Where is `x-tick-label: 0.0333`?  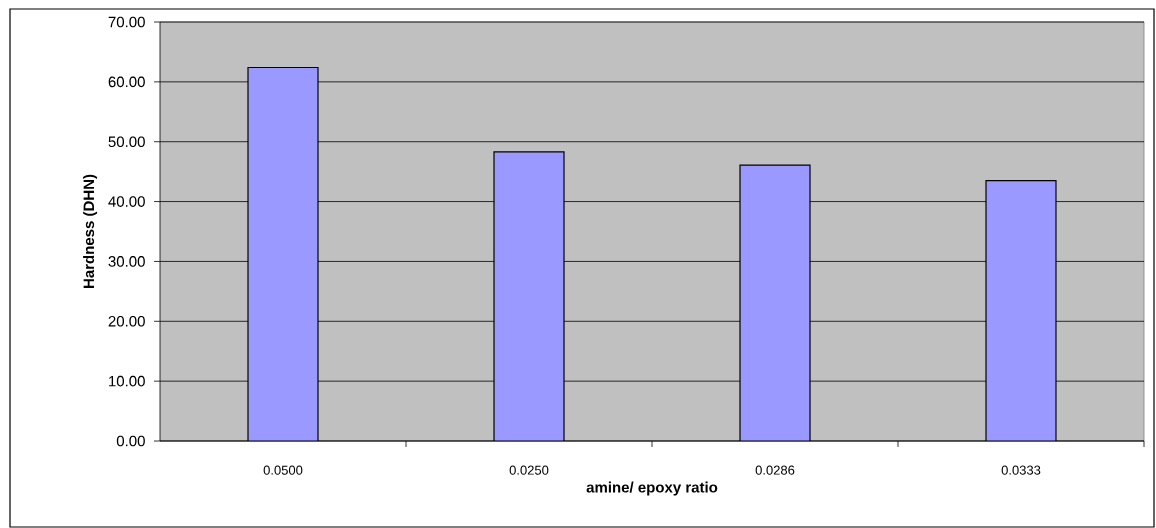
x-tick-label: 0.0333 is located at coordinates (1021, 470).